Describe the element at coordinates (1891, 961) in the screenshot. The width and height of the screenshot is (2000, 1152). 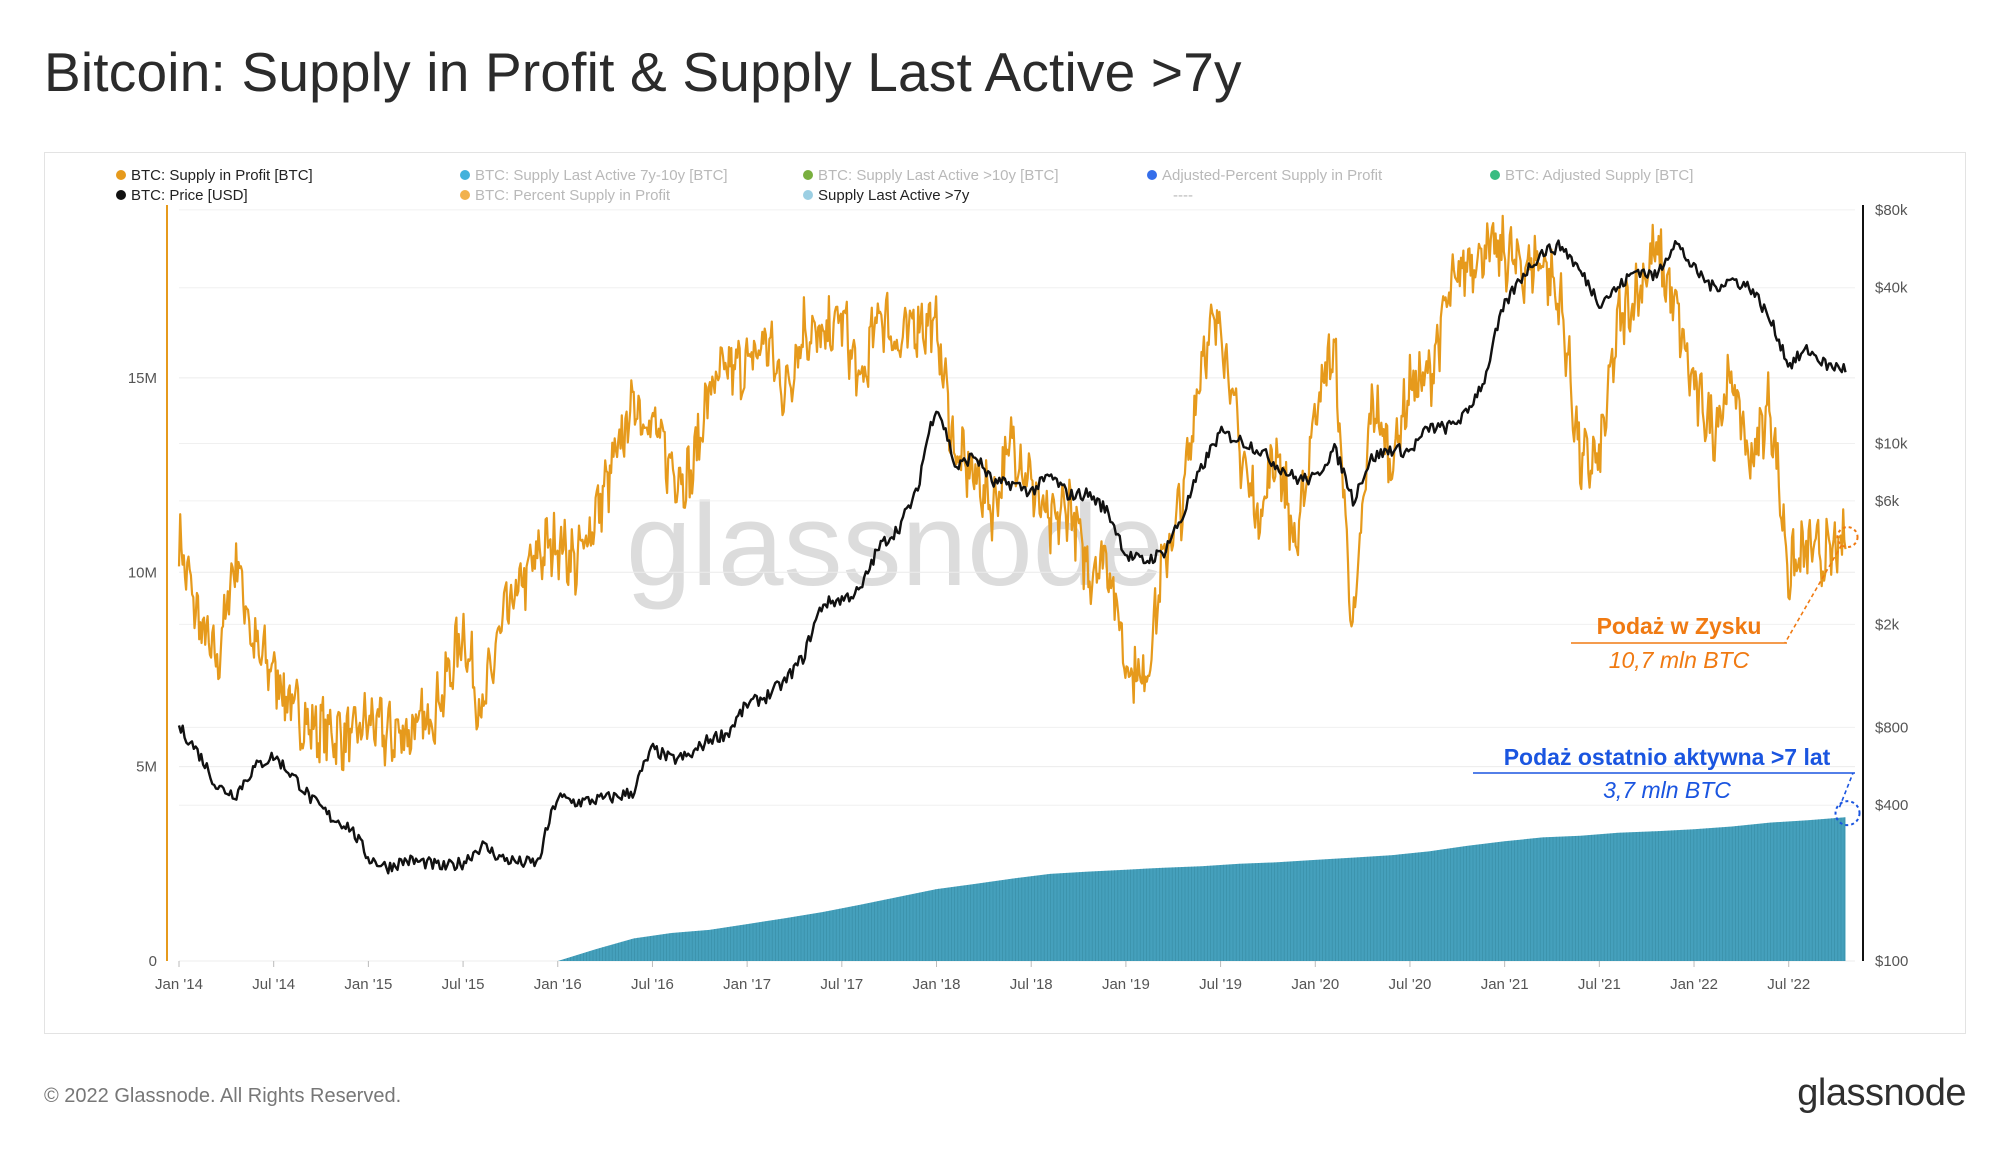
I see `y-right-tick-label: $100` at that location.